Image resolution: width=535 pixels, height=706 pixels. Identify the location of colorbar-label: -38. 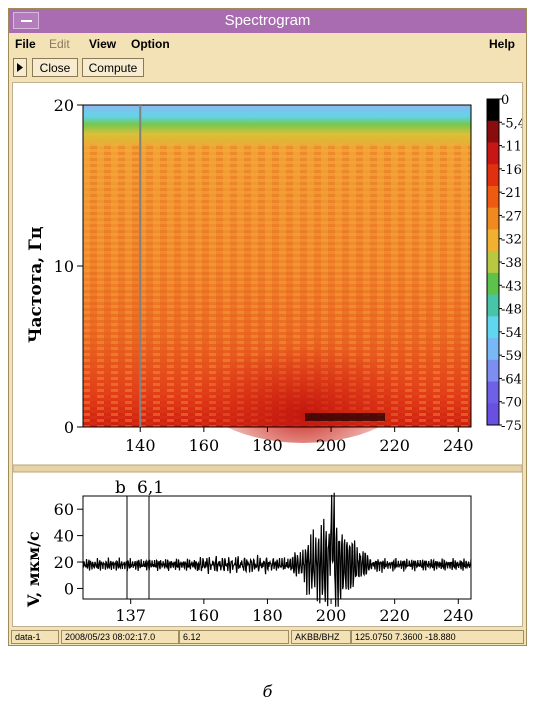
(511, 263).